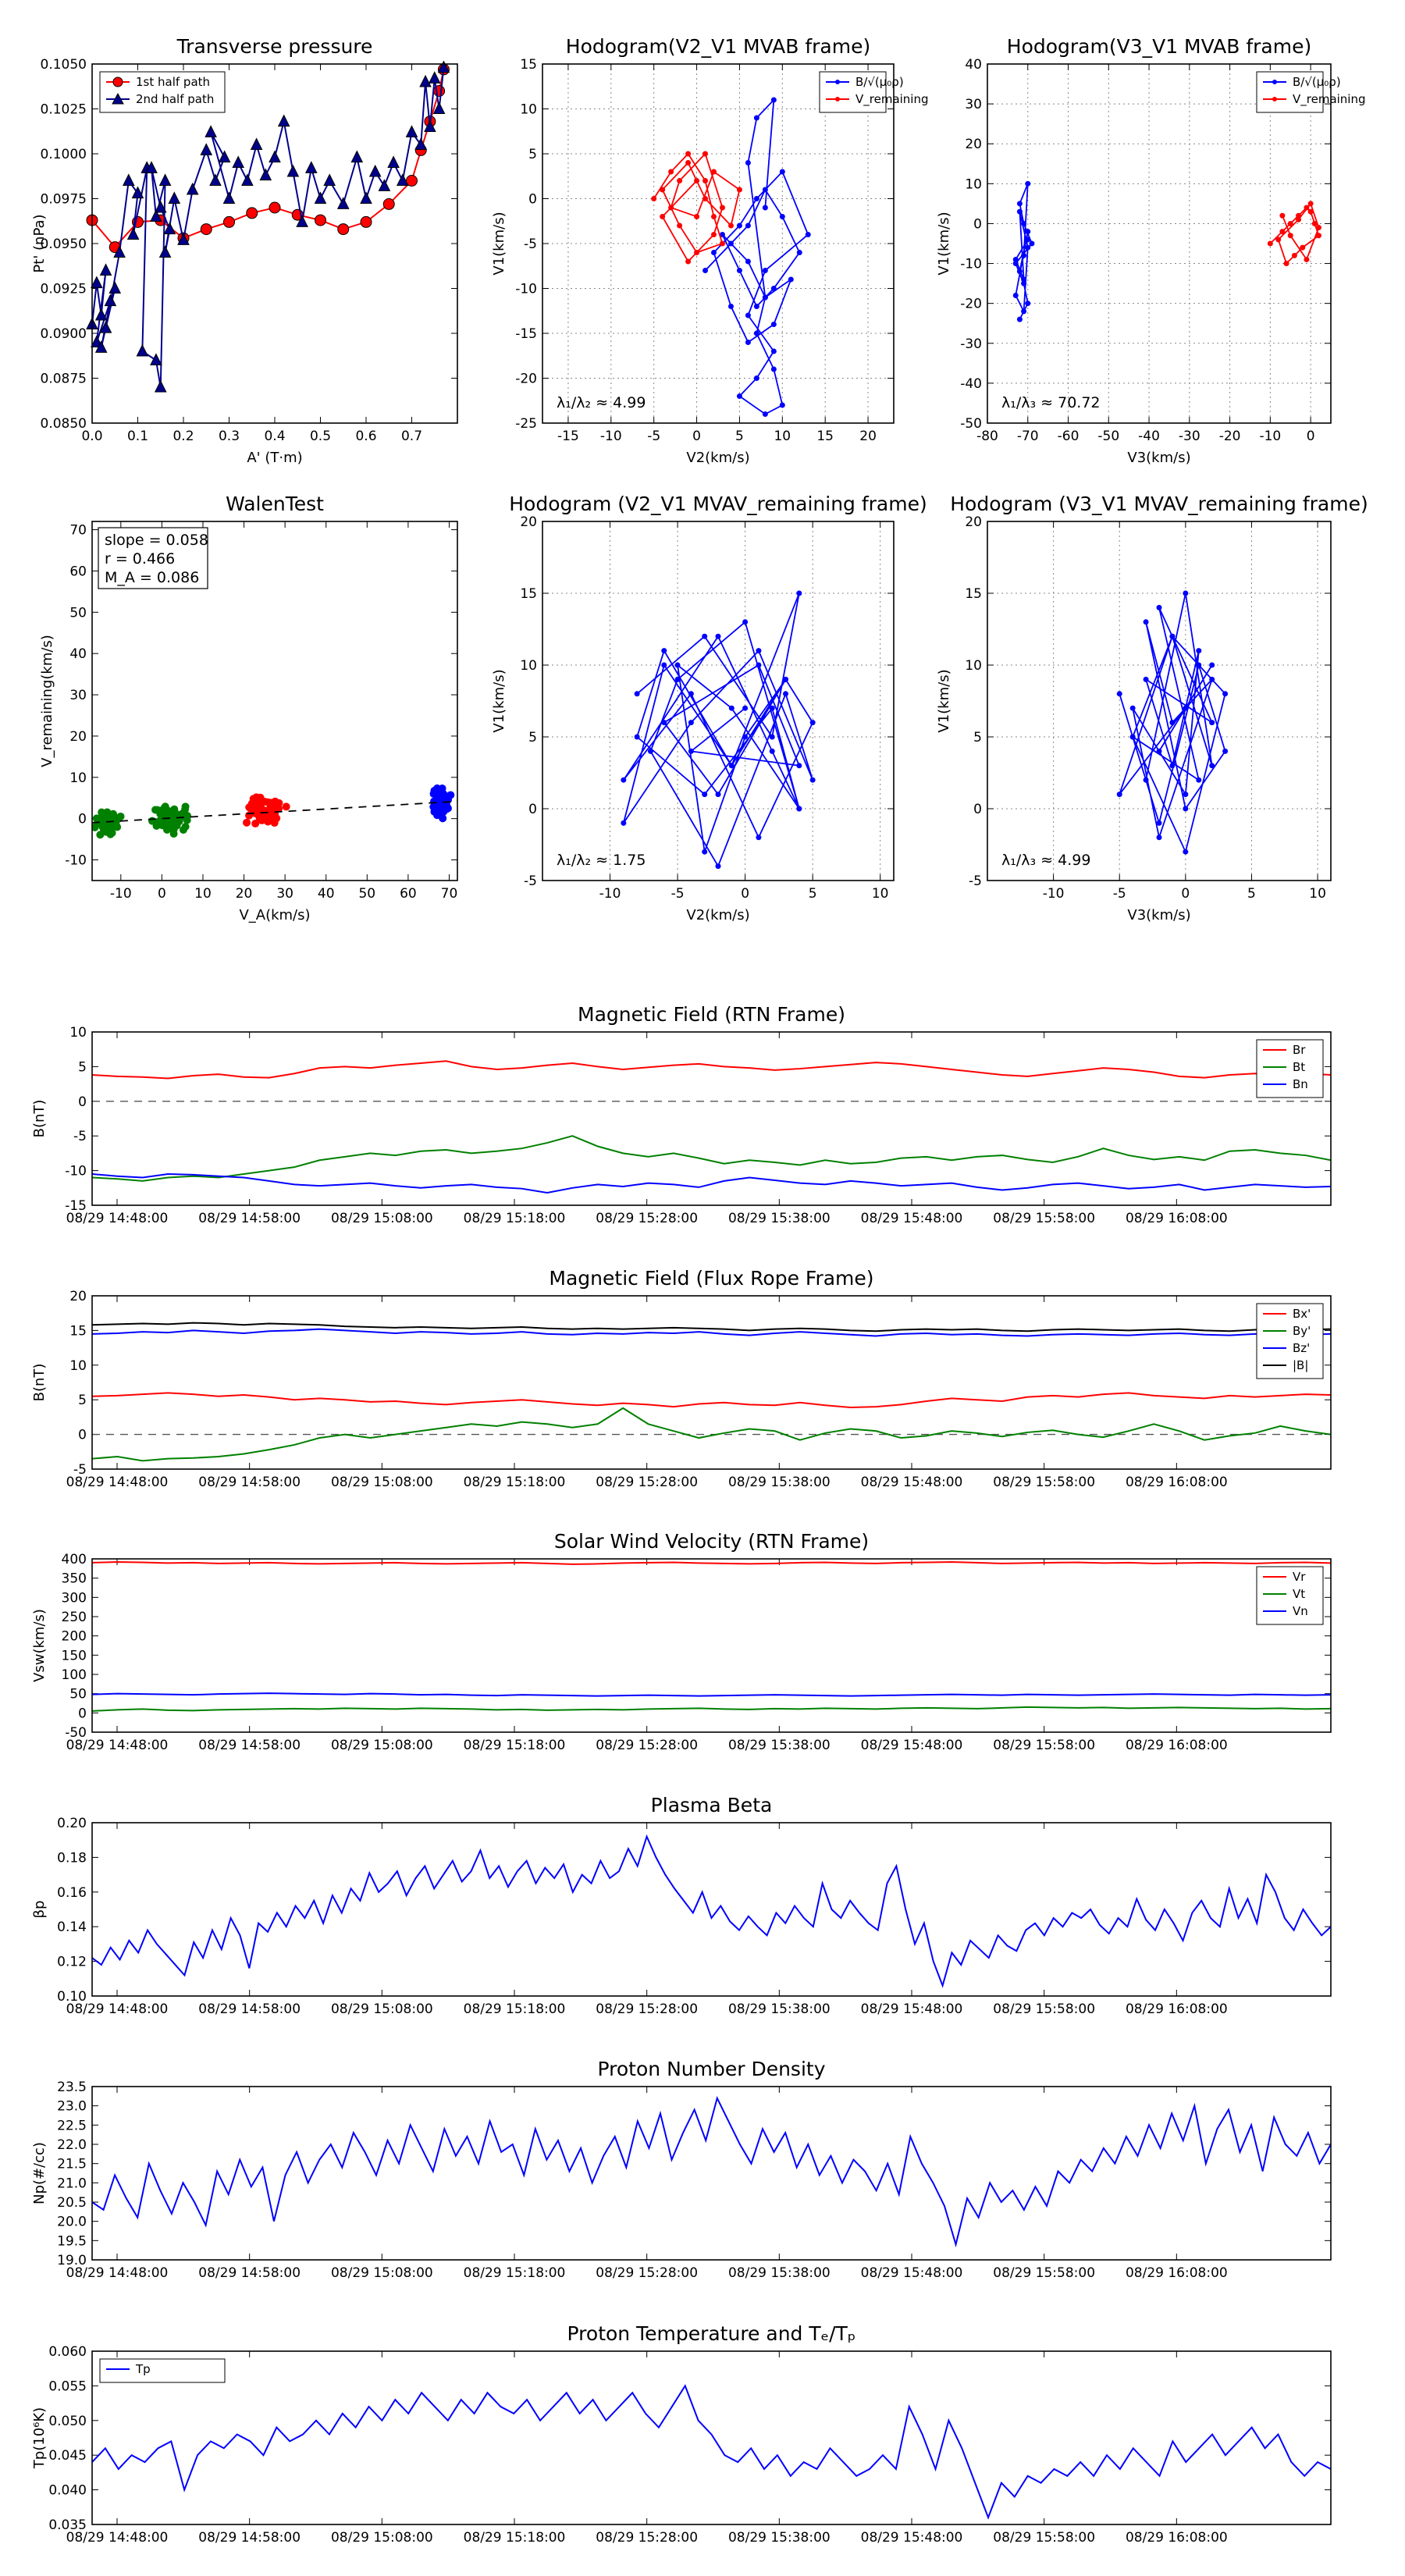 Image resolution: width=1405 pixels, height=2576 pixels. Describe the element at coordinates (68, 2352) in the screenshot. I see `y-tick-label: 0.060` at that location.